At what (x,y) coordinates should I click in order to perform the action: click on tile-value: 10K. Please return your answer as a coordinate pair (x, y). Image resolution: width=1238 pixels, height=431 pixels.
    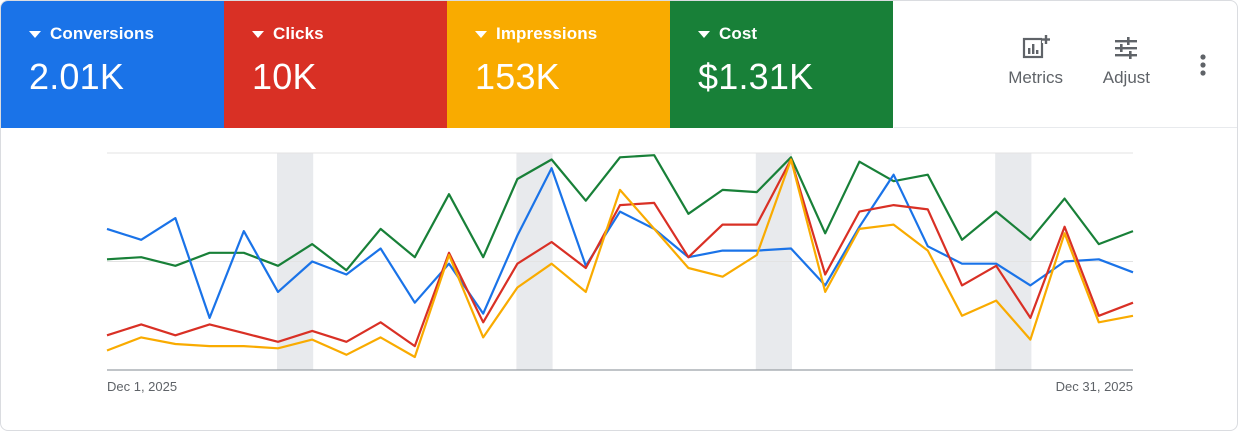
    Looking at the image, I should click on (284, 76).